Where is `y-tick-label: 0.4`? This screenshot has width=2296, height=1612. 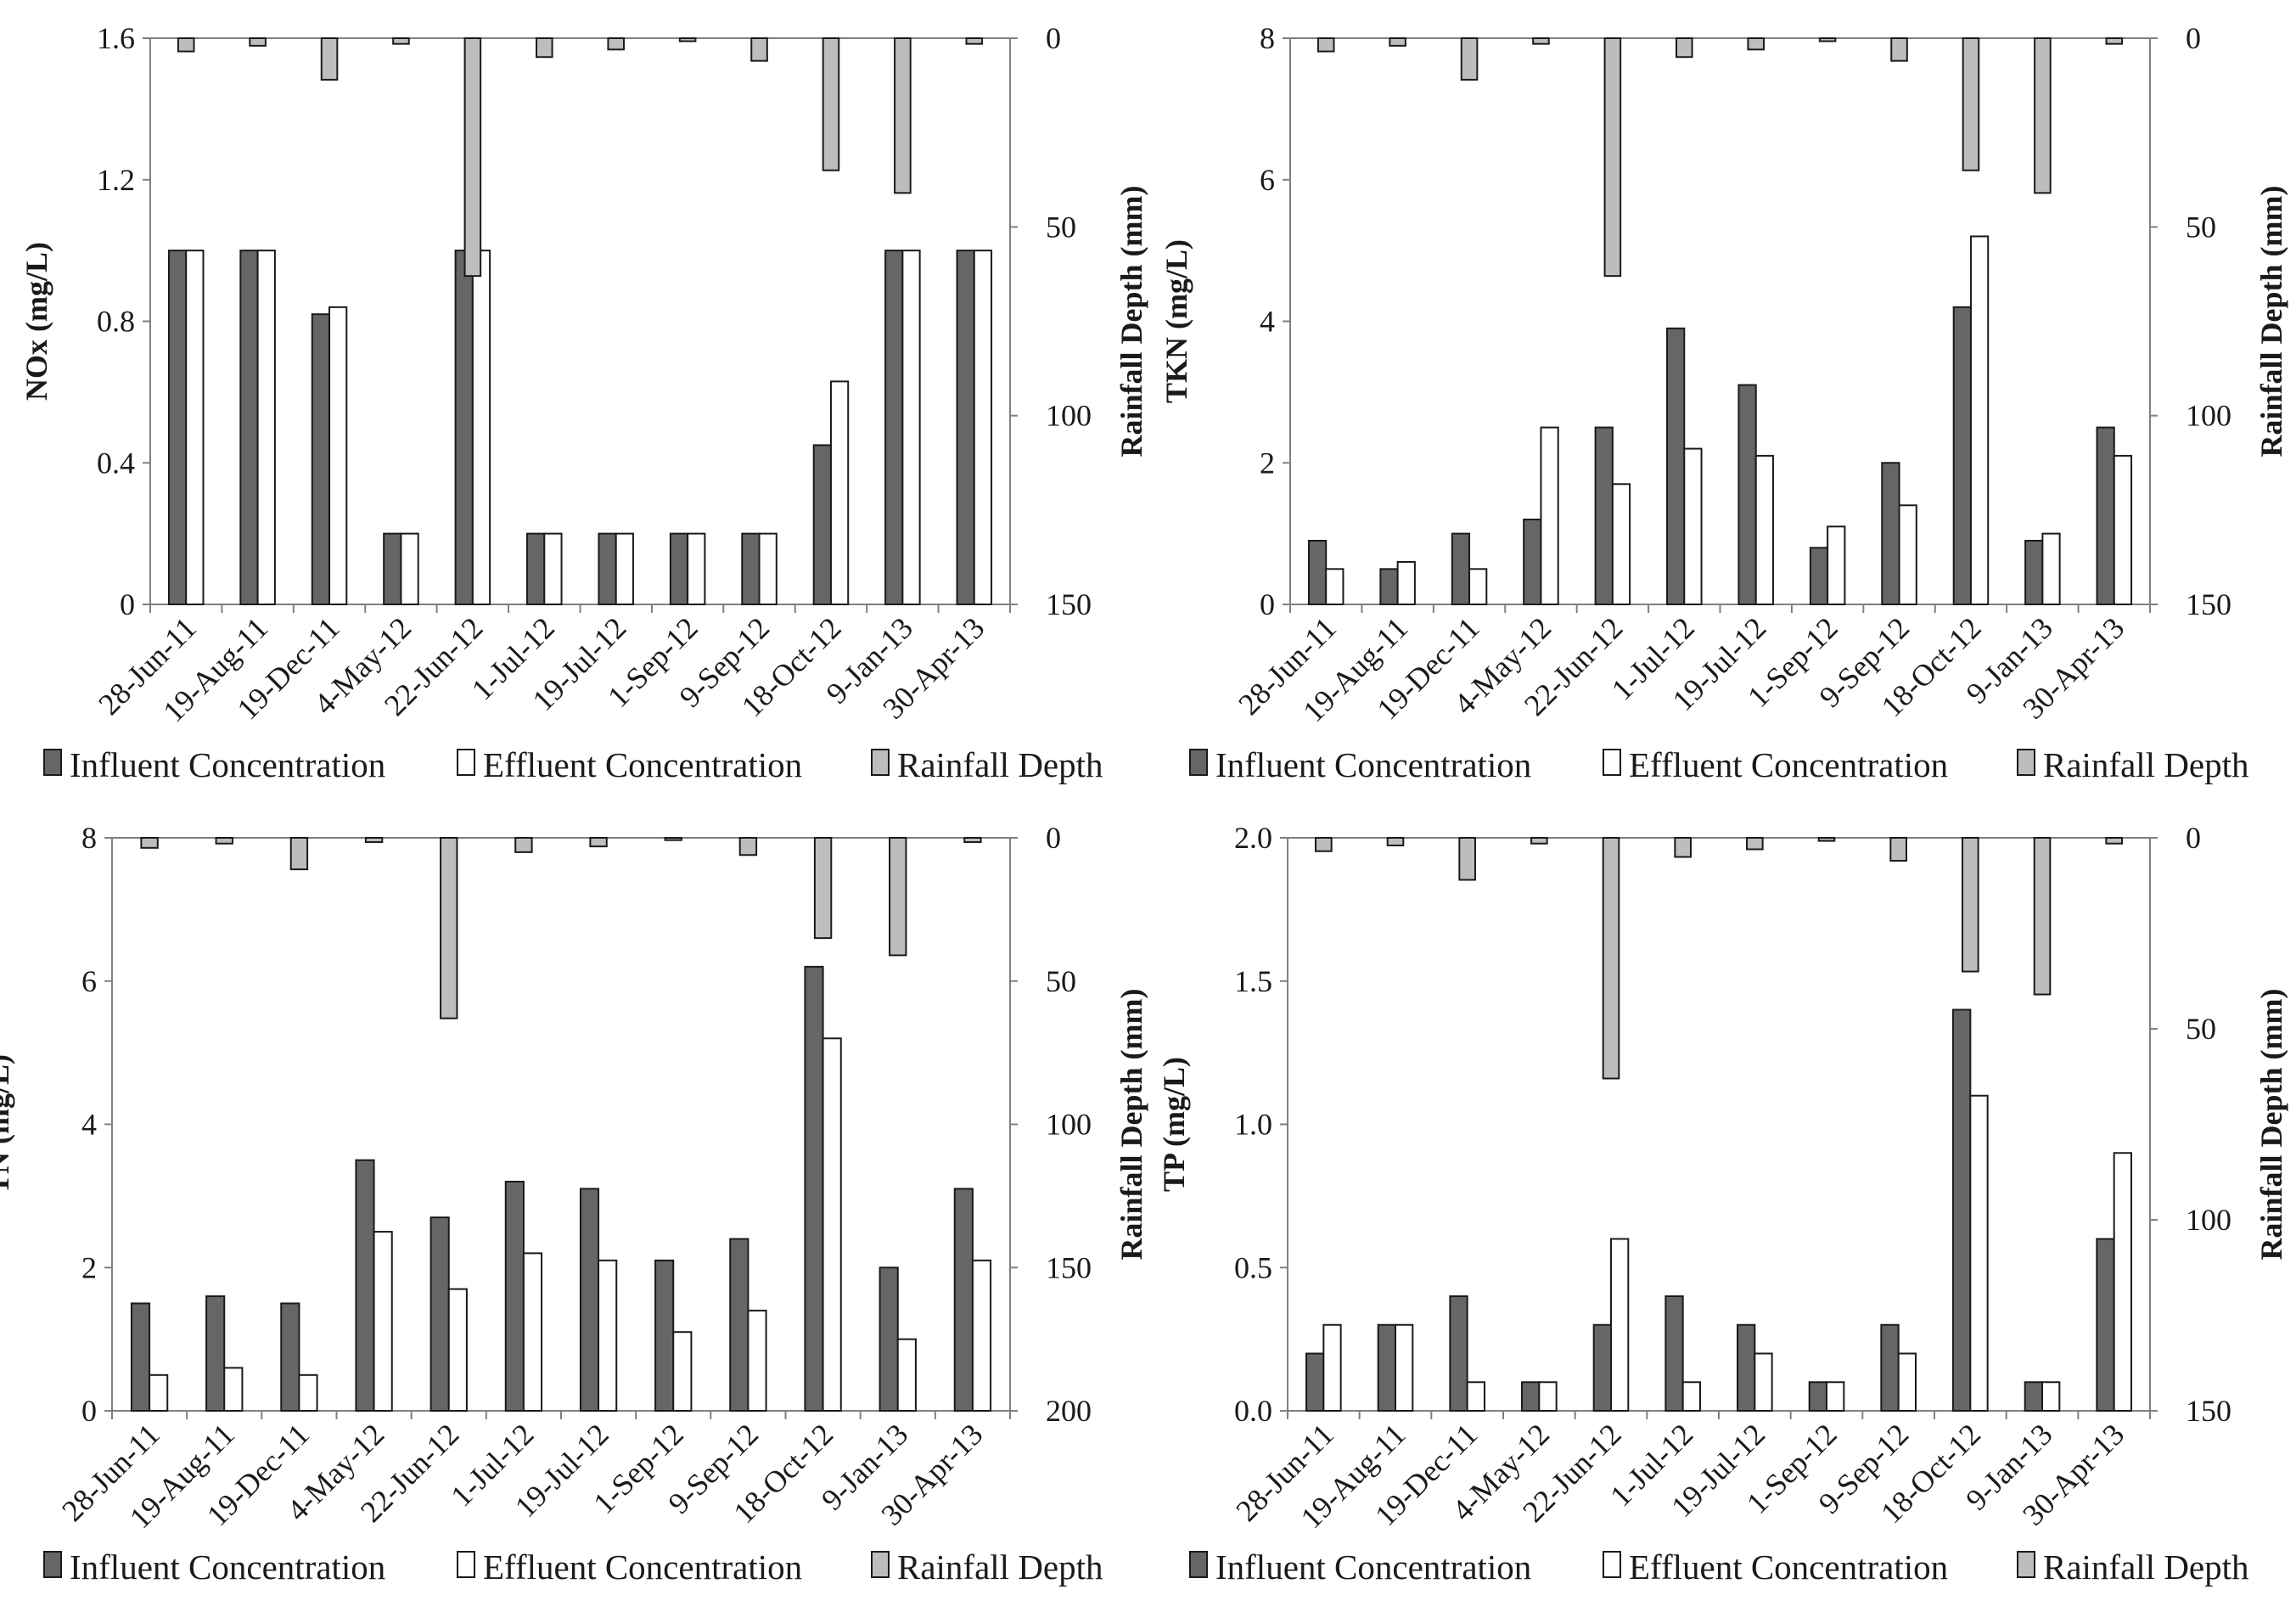
y-tick-label: 0.4 is located at coordinates (116, 463).